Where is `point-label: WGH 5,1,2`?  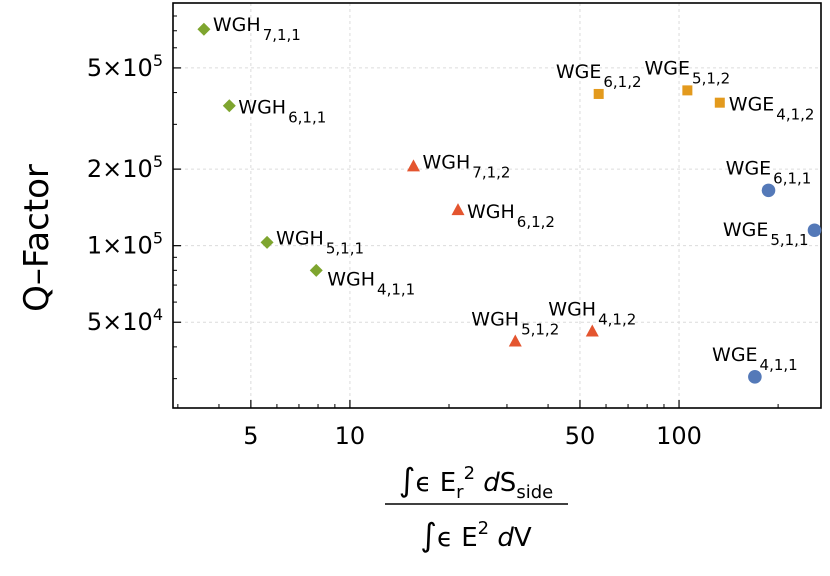 point-label: WGH 5,1,2 is located at coordinates (515, 323).